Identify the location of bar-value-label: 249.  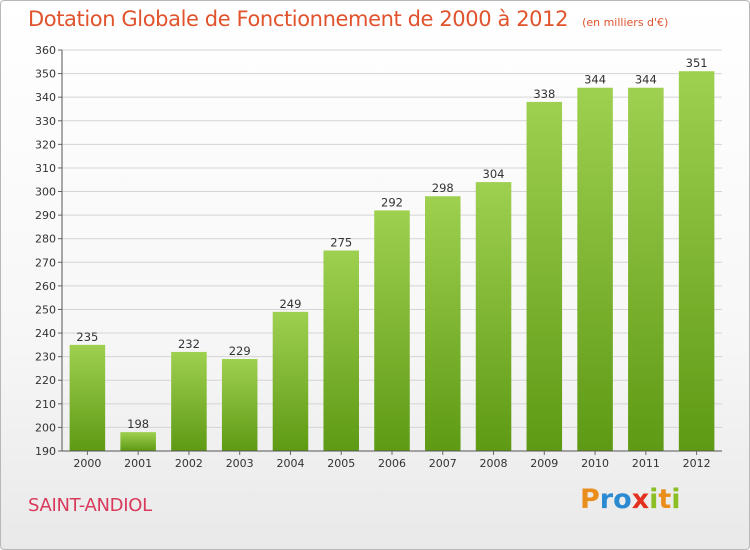
(290, 304).